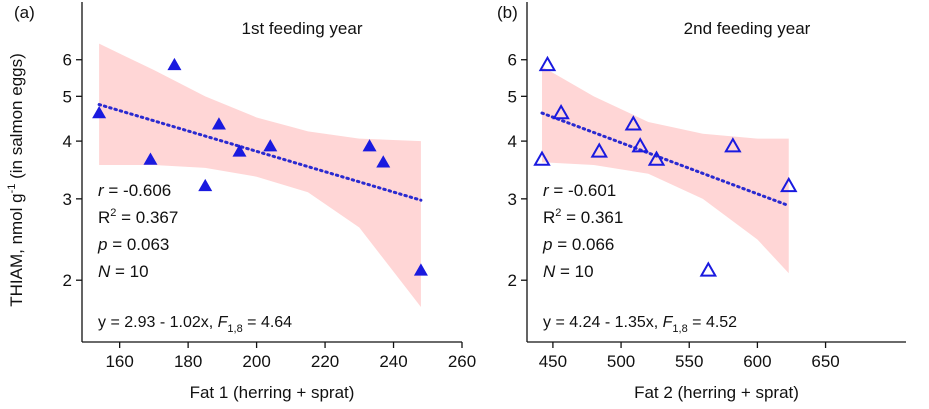 Image resolution: width=929 pixels, height=409 pixels. What do you see at coordinates (462, 361) in the screenshot?
I see `x-tick-label: 260` at bounding box center [462, 361].